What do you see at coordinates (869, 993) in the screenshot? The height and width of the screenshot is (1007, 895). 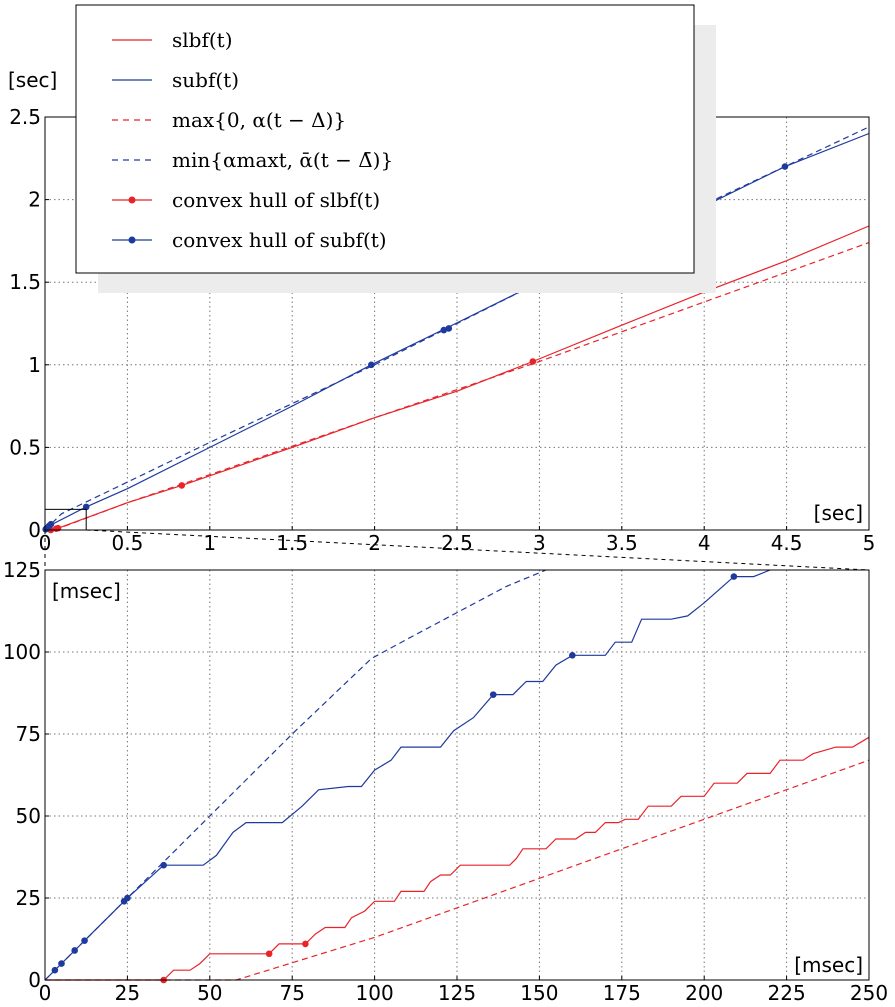 I see `x-tick-label: 250` at bounding box center [869, 993].